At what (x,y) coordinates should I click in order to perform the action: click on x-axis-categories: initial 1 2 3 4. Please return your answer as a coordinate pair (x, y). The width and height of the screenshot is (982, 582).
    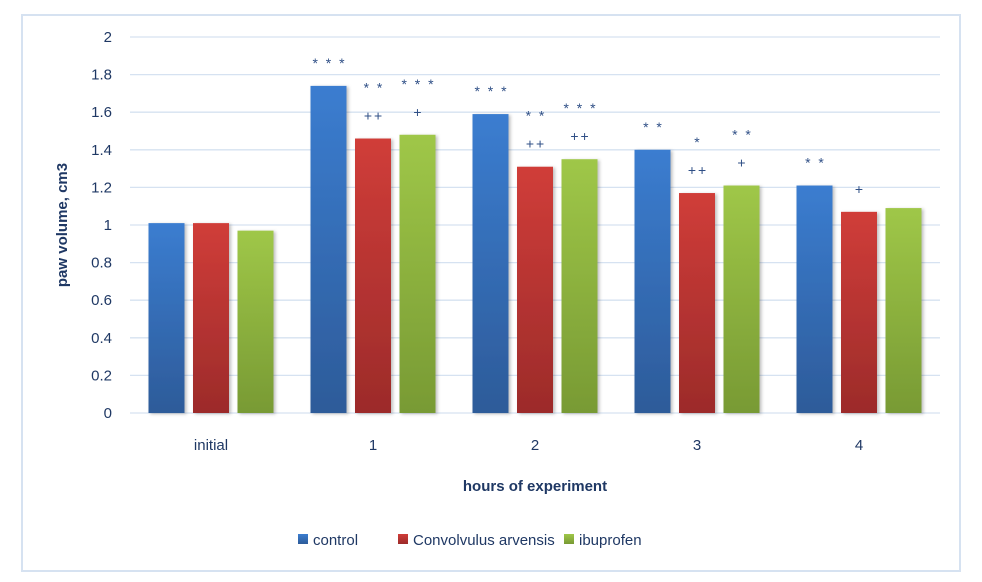
    Looking at the image, I should click on (528, 445).